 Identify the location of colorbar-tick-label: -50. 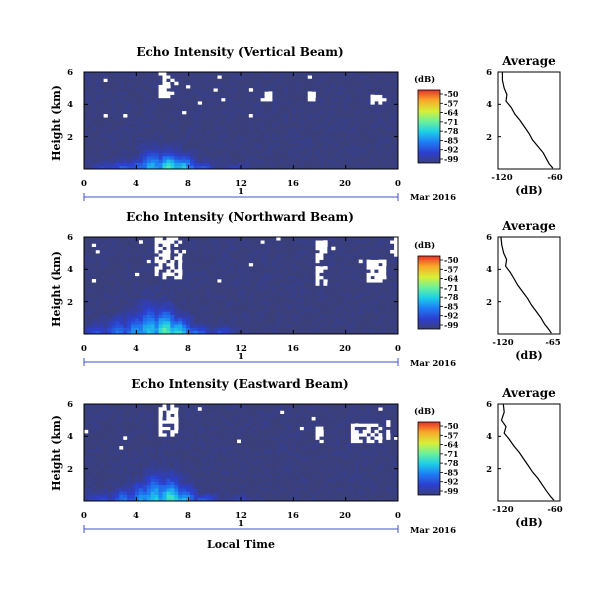
(451, 426).